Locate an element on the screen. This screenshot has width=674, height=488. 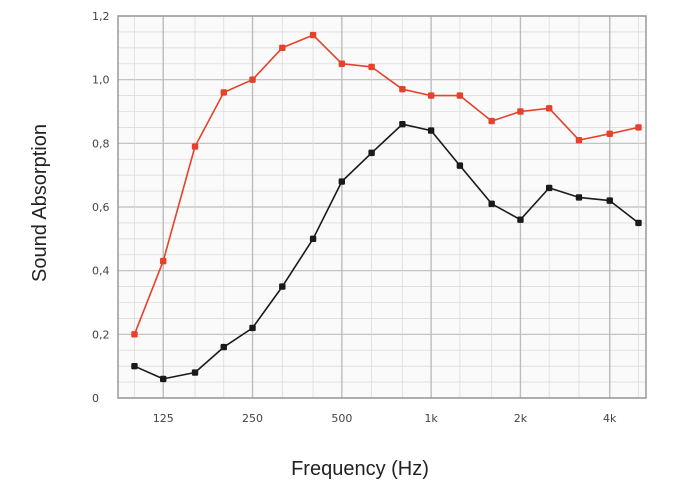
x-tick-label: 500 is located at coordinates (341, 418).